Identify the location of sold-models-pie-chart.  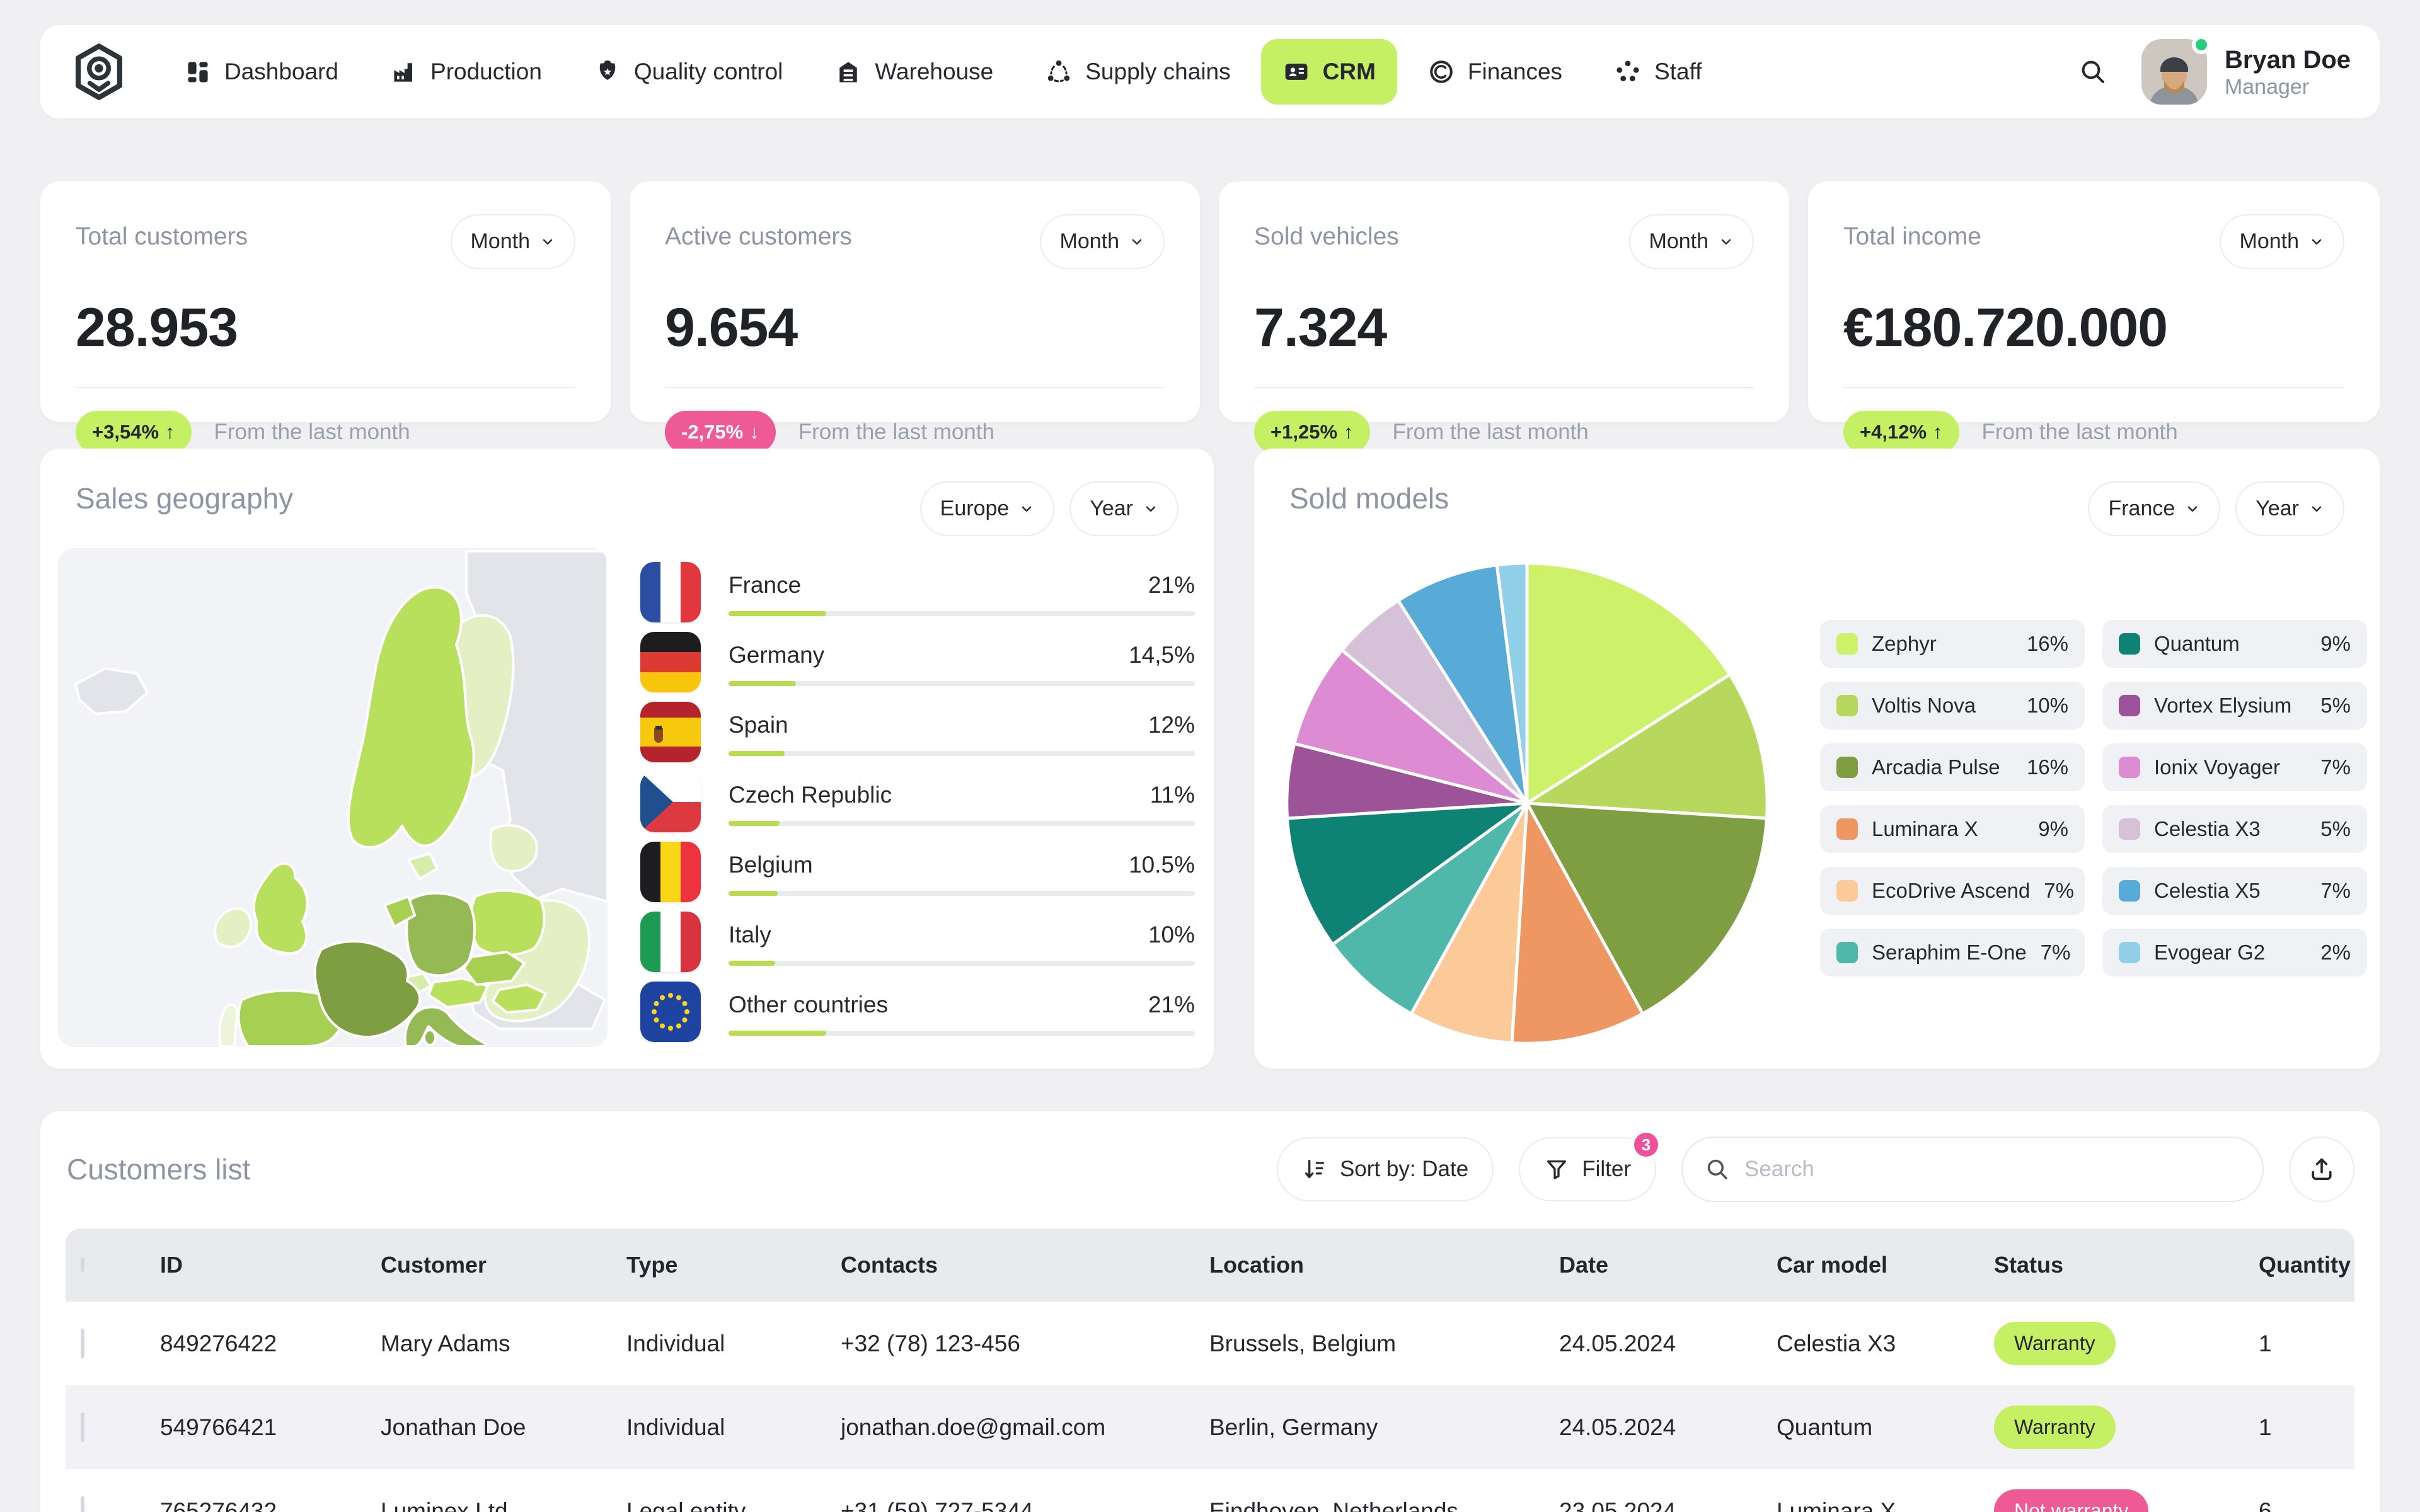
(1527, 803).